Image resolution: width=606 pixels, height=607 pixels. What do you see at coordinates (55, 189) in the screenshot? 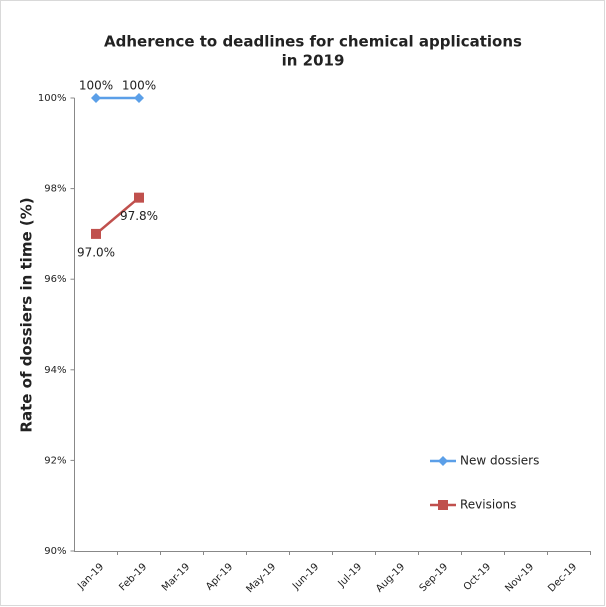
I see `y-tick-label: 98%` at bounding box center [55, 189].